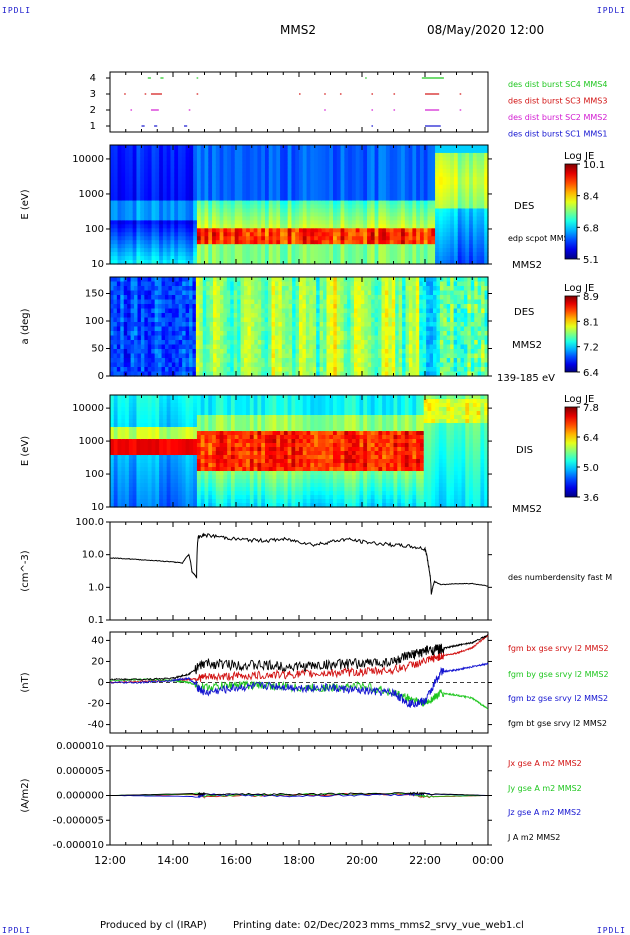 This screenshot has height=935, width=630. Describe the element at coordinates (299, 327) in the screenshot. I see `pitch-angle-spectrogram` at that location.